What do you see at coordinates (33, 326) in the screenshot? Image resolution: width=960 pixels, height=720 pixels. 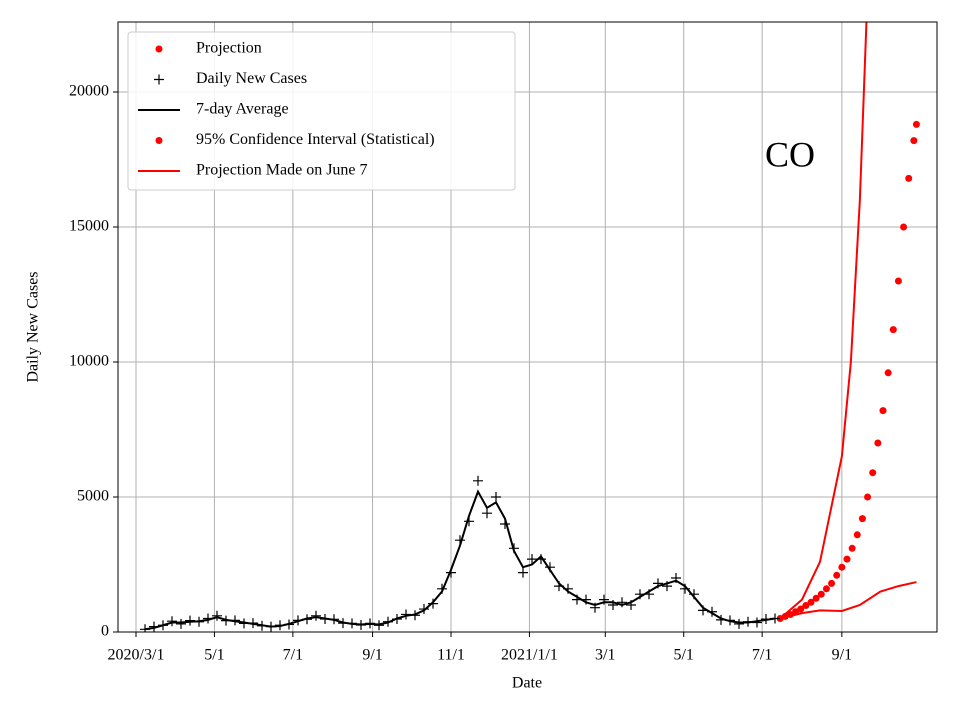 I see `y-axis-label: Daily New Cases` at bounding box center [33, 326].